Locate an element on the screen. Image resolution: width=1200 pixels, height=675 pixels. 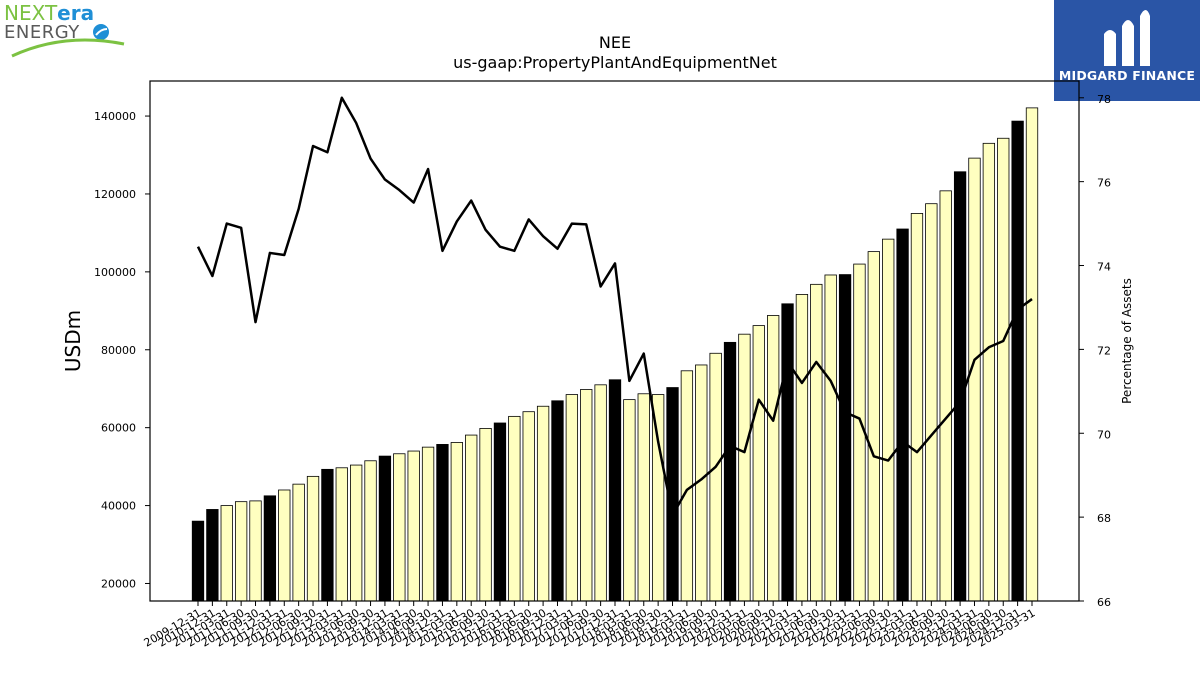
y2-tick-label: 72 is located at coordinates (1104, 350).